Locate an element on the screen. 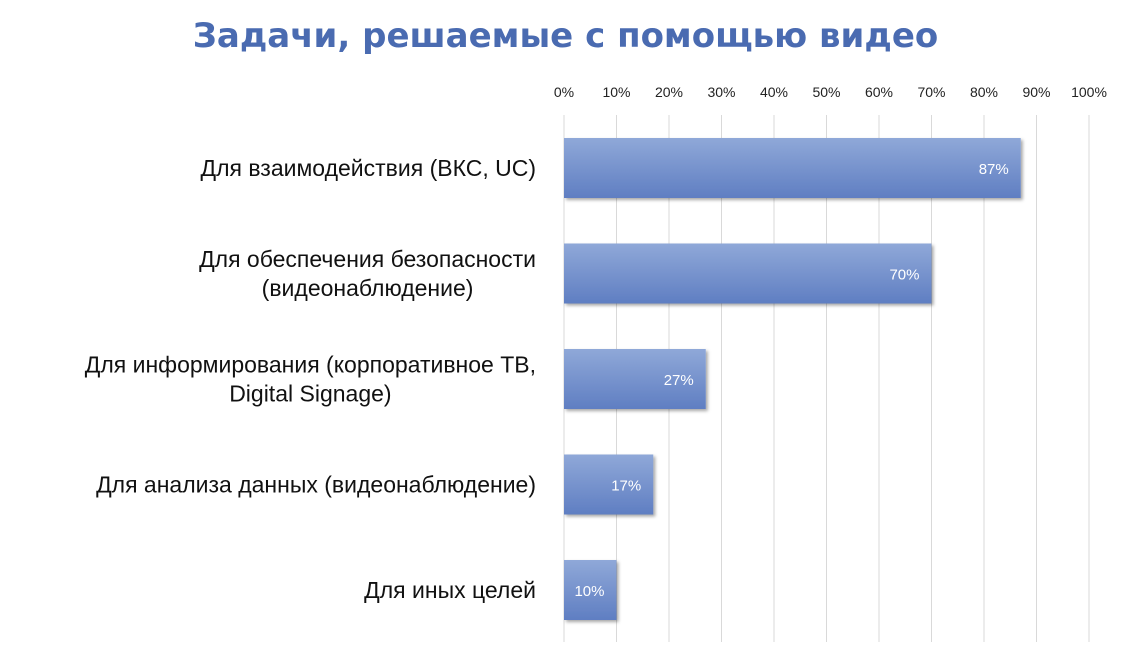 Image resolution: width=1131 pixels, height=663 pixels. data-label: 27% is located at coordinates (679, 380).